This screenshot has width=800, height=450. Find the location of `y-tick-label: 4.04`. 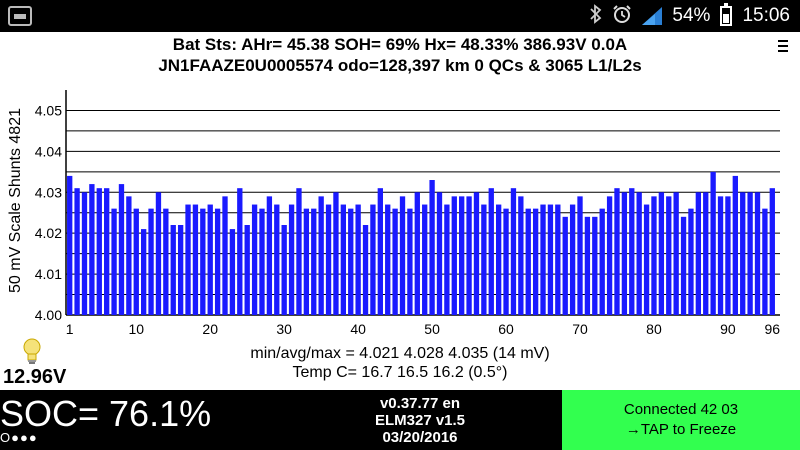

y-tick-label: 4.04 is located at coordinates (48, 151).